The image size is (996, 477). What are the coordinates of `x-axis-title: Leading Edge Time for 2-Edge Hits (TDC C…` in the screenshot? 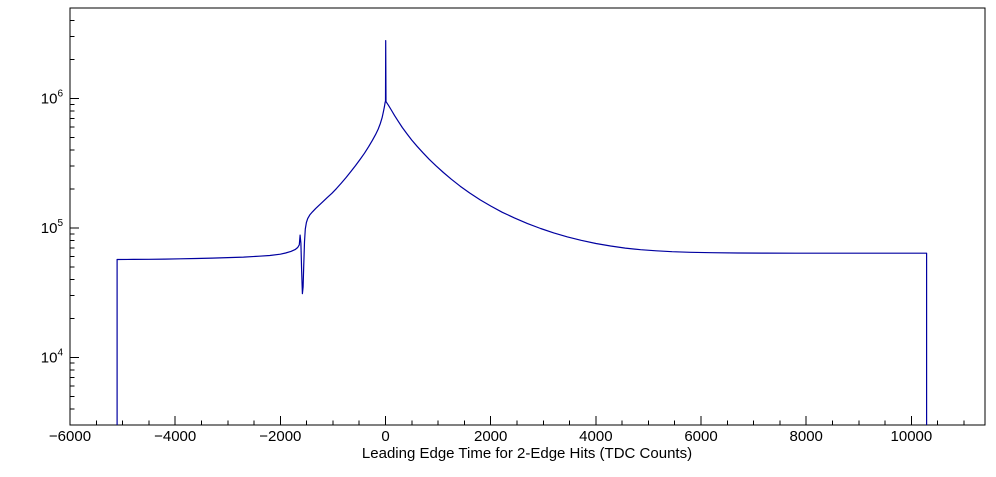 It's located at (527, 453).